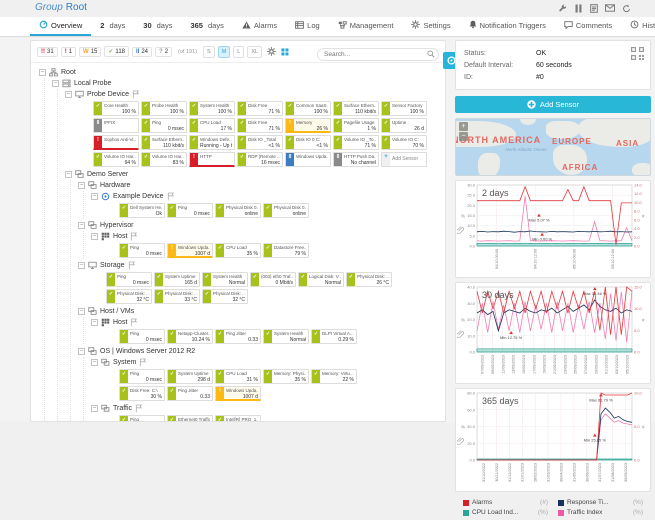 The height and width of the screenshot is (520, 655). Describe the element at coordinates (190, 418) in the screenshot. I see `sensor-tile-ethernet0-traffic: ✓Ethernet0 Traffic1.62 Mbit/s` at that location.